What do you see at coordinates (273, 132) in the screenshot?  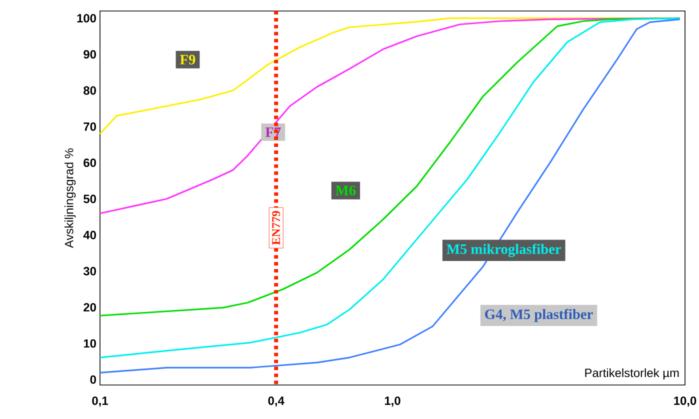 I see `series-label: F7` at bounding box center [273, 132].